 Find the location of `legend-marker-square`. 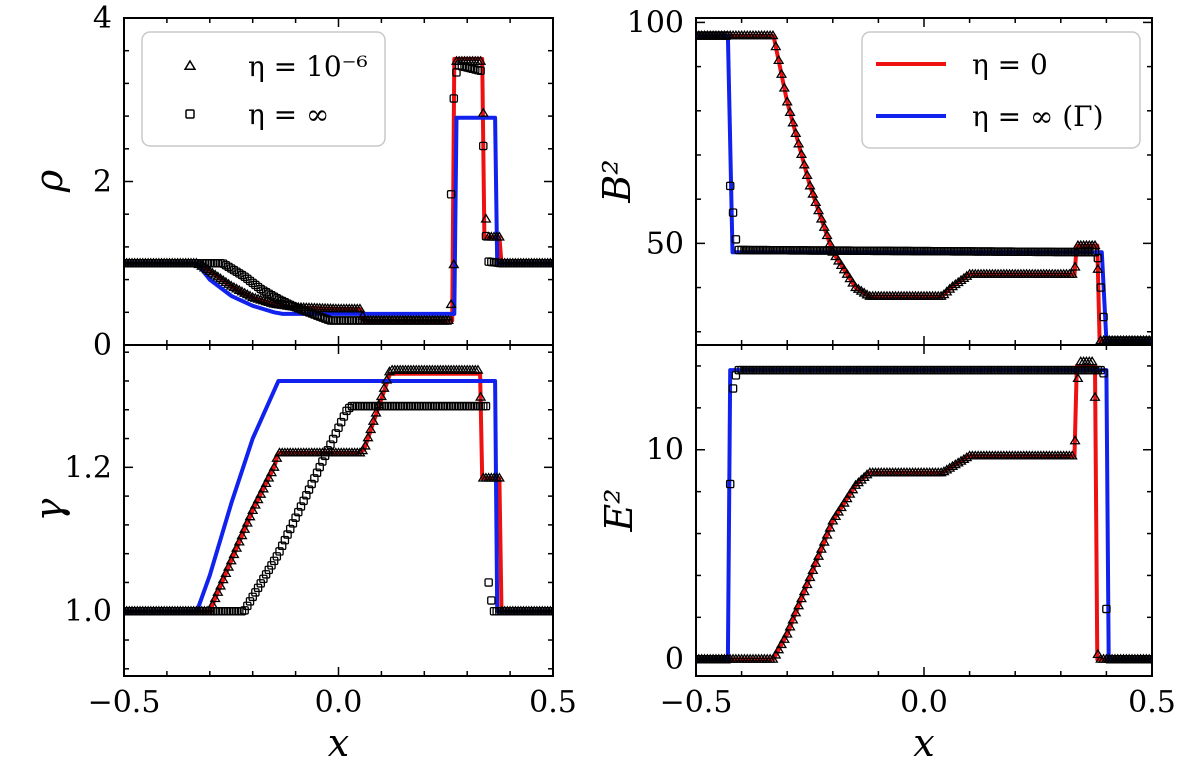

legend-marker-square is located at coordinates (190, 114).